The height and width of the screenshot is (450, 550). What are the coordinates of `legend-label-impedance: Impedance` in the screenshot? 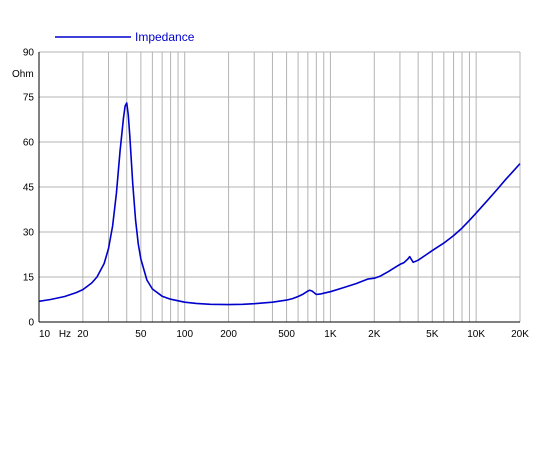 It's located at (165, 37).